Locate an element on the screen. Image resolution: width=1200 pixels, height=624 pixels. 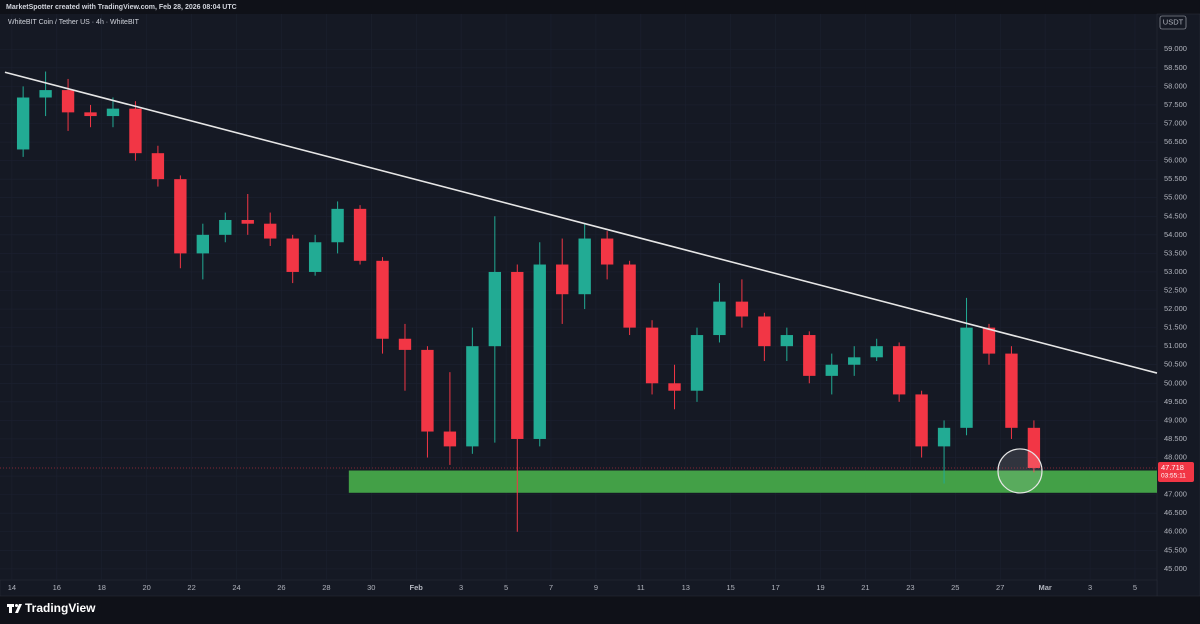
footer-brand: TradingView is located at coordinates (60, 608).